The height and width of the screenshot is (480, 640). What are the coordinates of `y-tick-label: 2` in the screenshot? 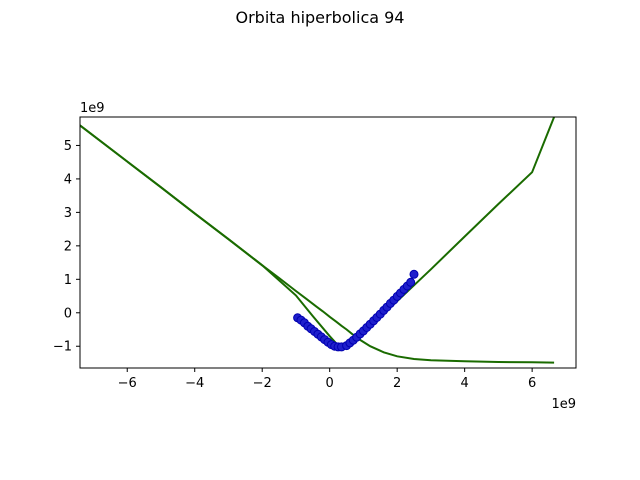 It's located at (68, 246).